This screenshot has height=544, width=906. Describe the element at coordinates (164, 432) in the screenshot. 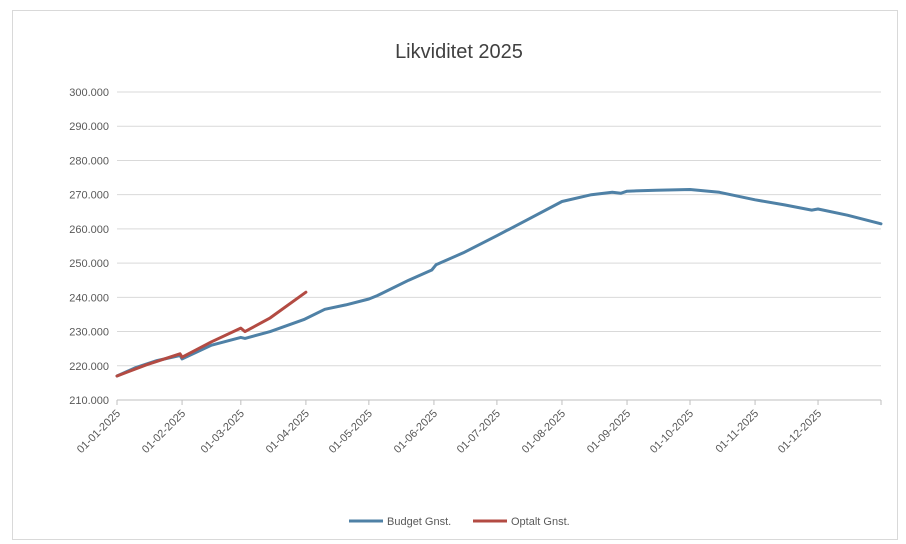

I see `x-tick-label: 01-02-2025` at that location.